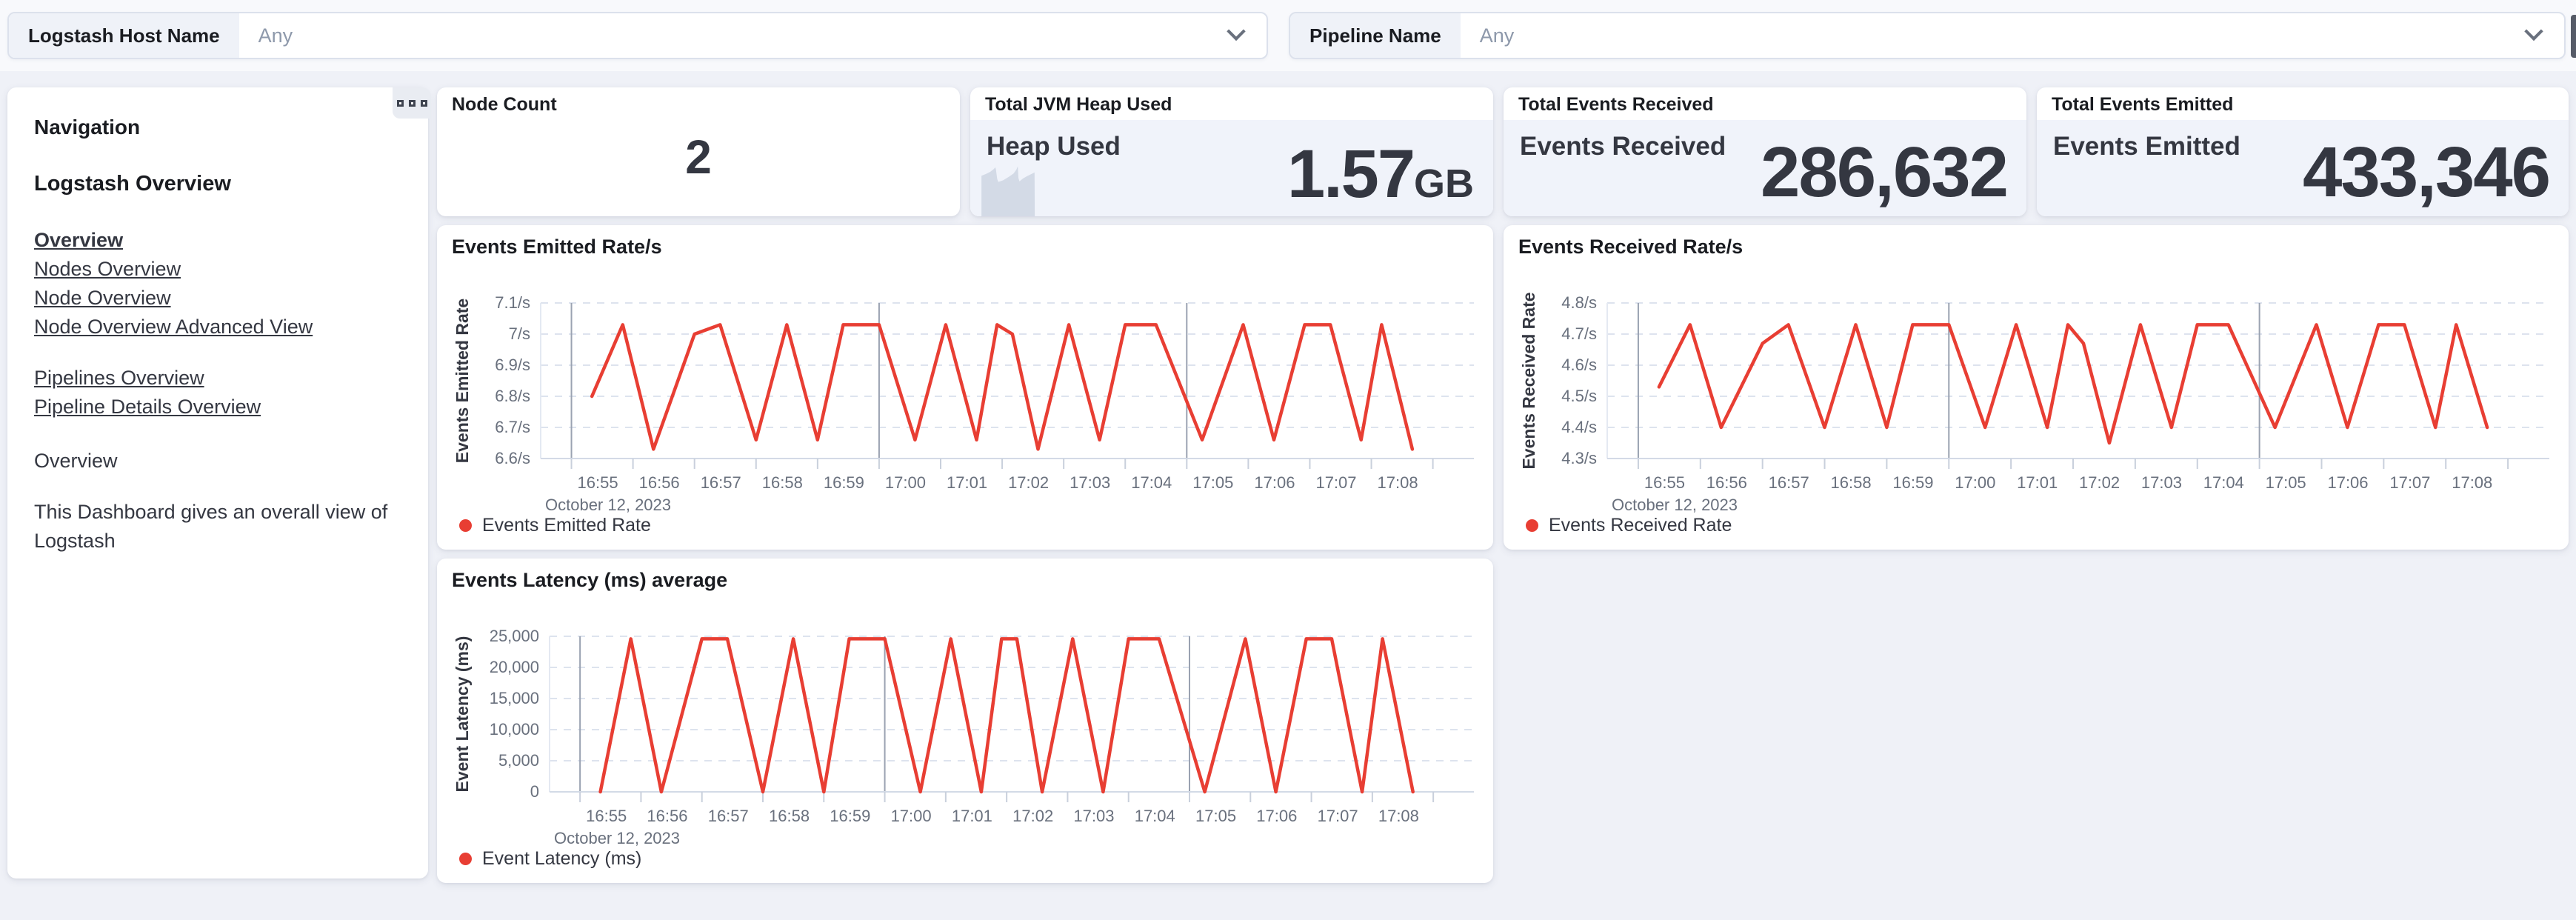 The image size is (2576, 920). What do you see at coordinates (1675, 505) in the screenshot?
I see `svg-text: October 12, 2023` at bounding box center [1675, 505].